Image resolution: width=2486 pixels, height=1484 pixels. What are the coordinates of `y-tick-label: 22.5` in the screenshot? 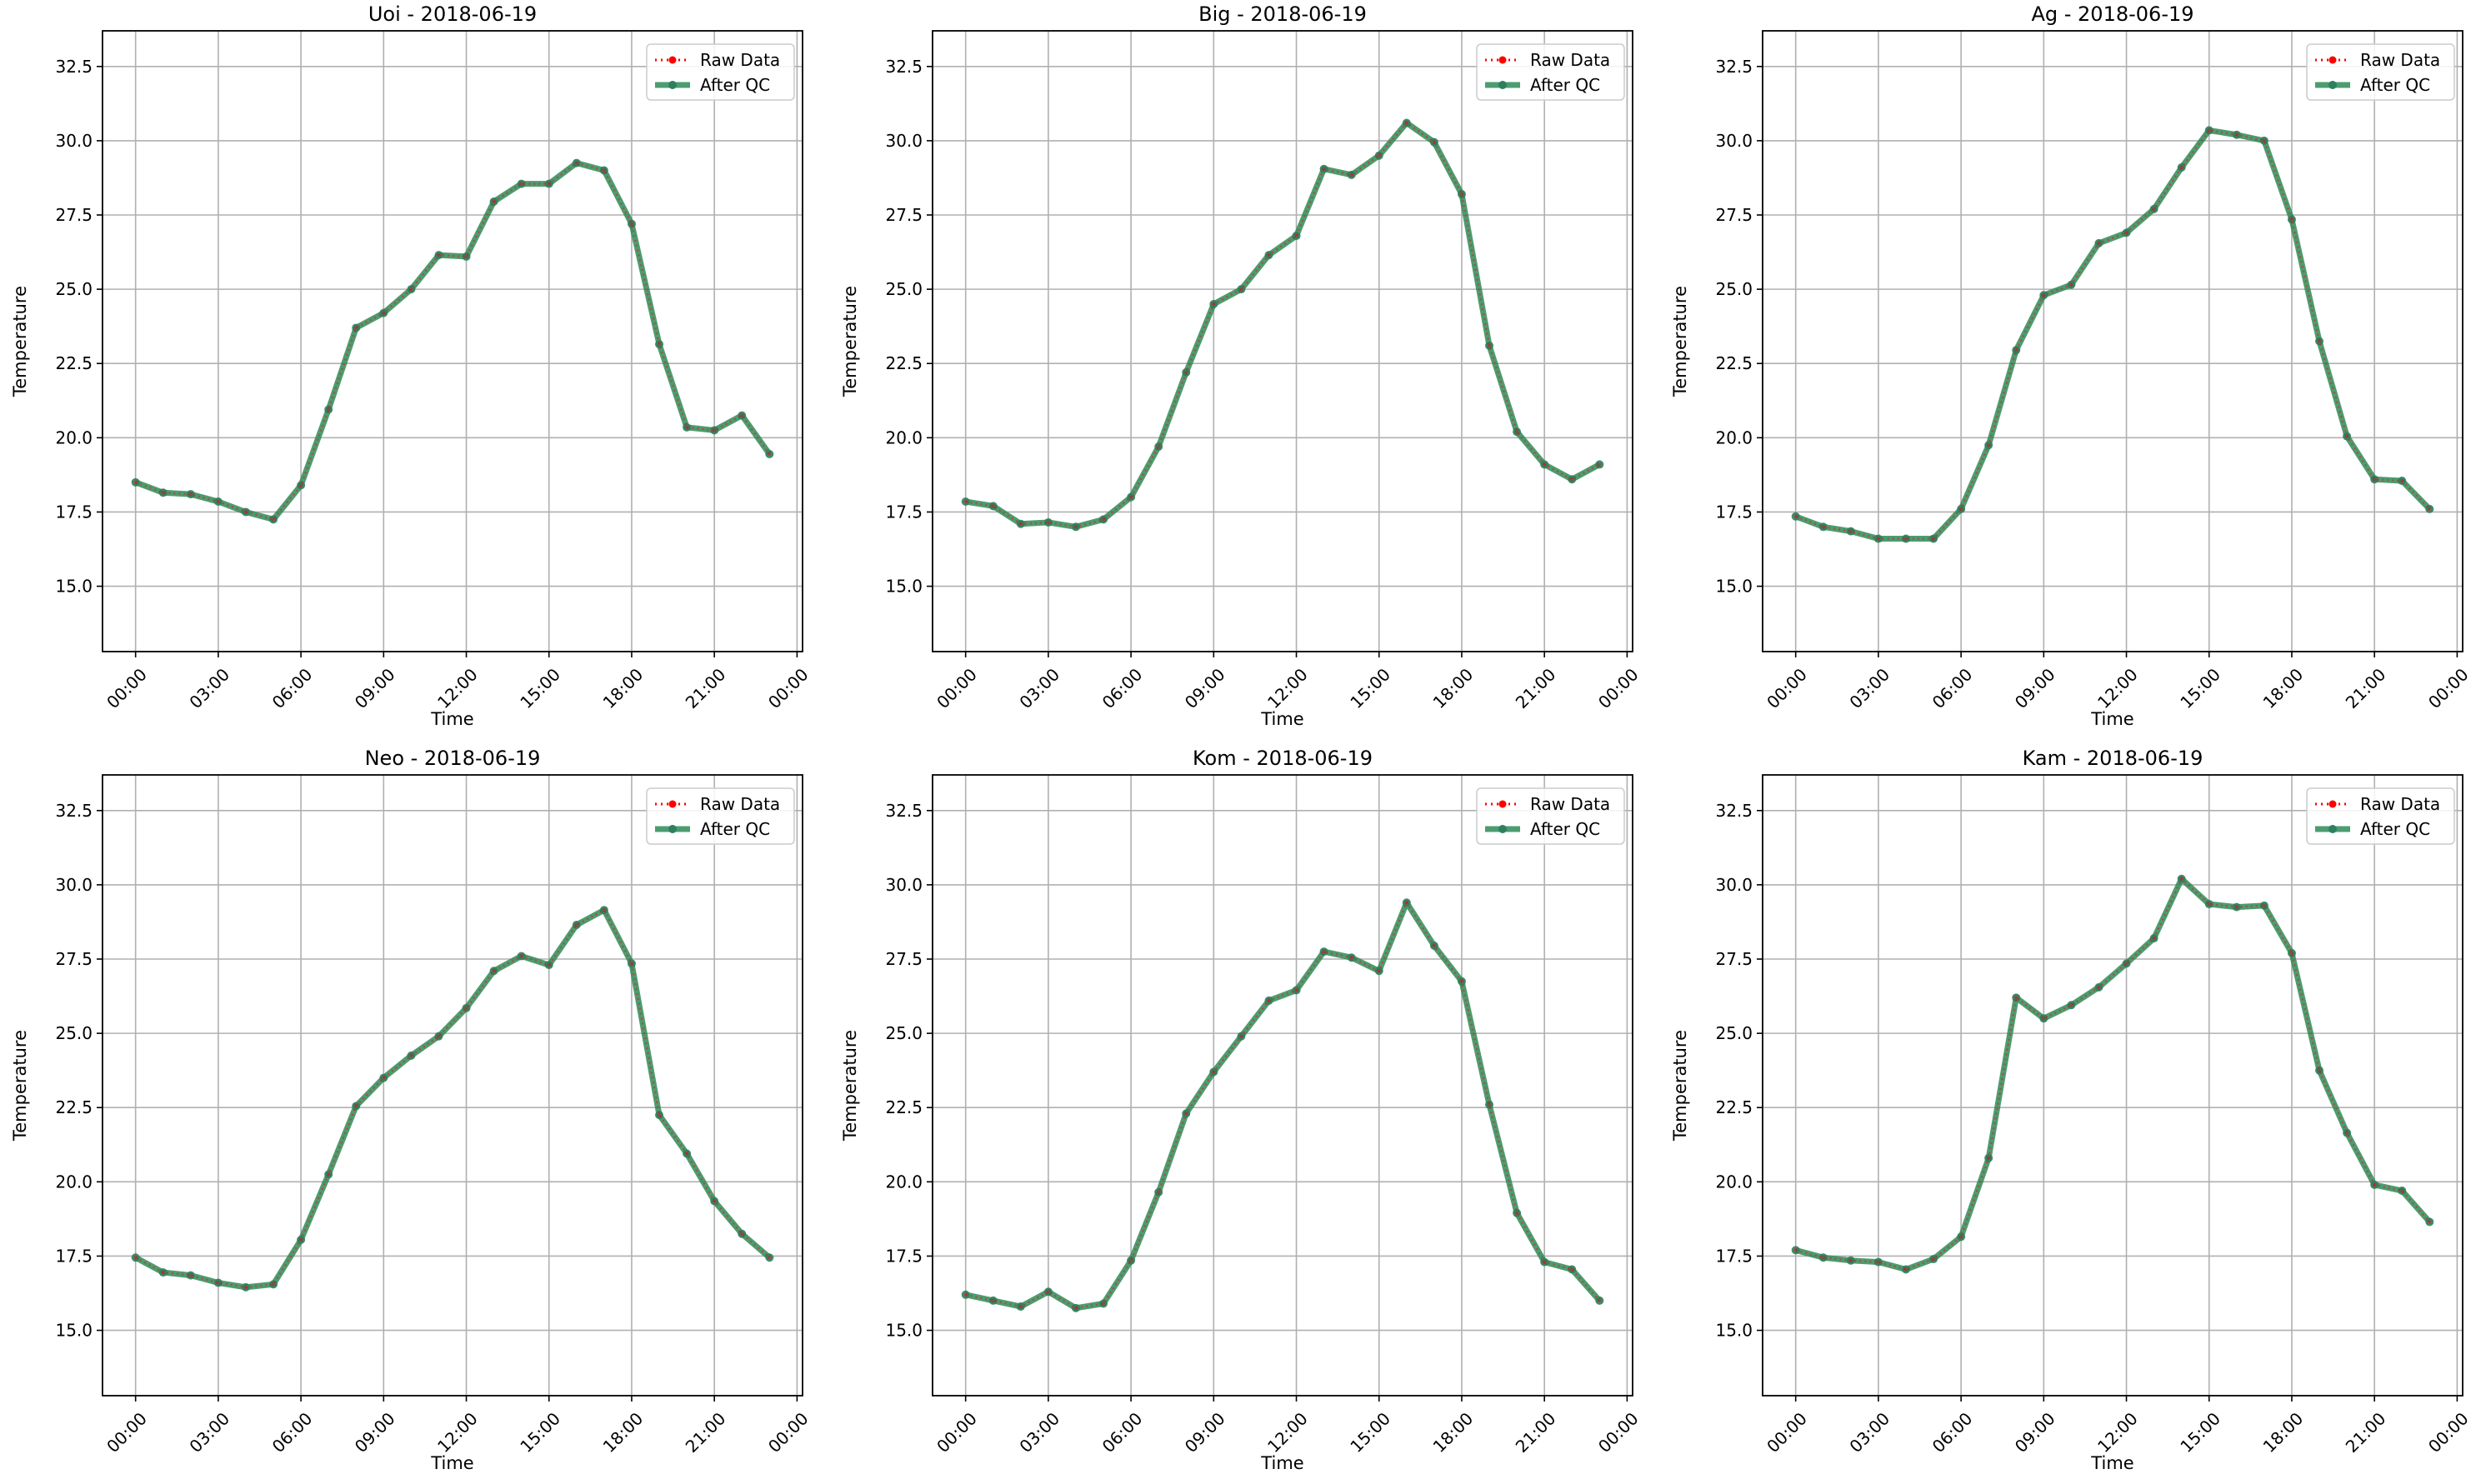 It's located at (74, 1107).